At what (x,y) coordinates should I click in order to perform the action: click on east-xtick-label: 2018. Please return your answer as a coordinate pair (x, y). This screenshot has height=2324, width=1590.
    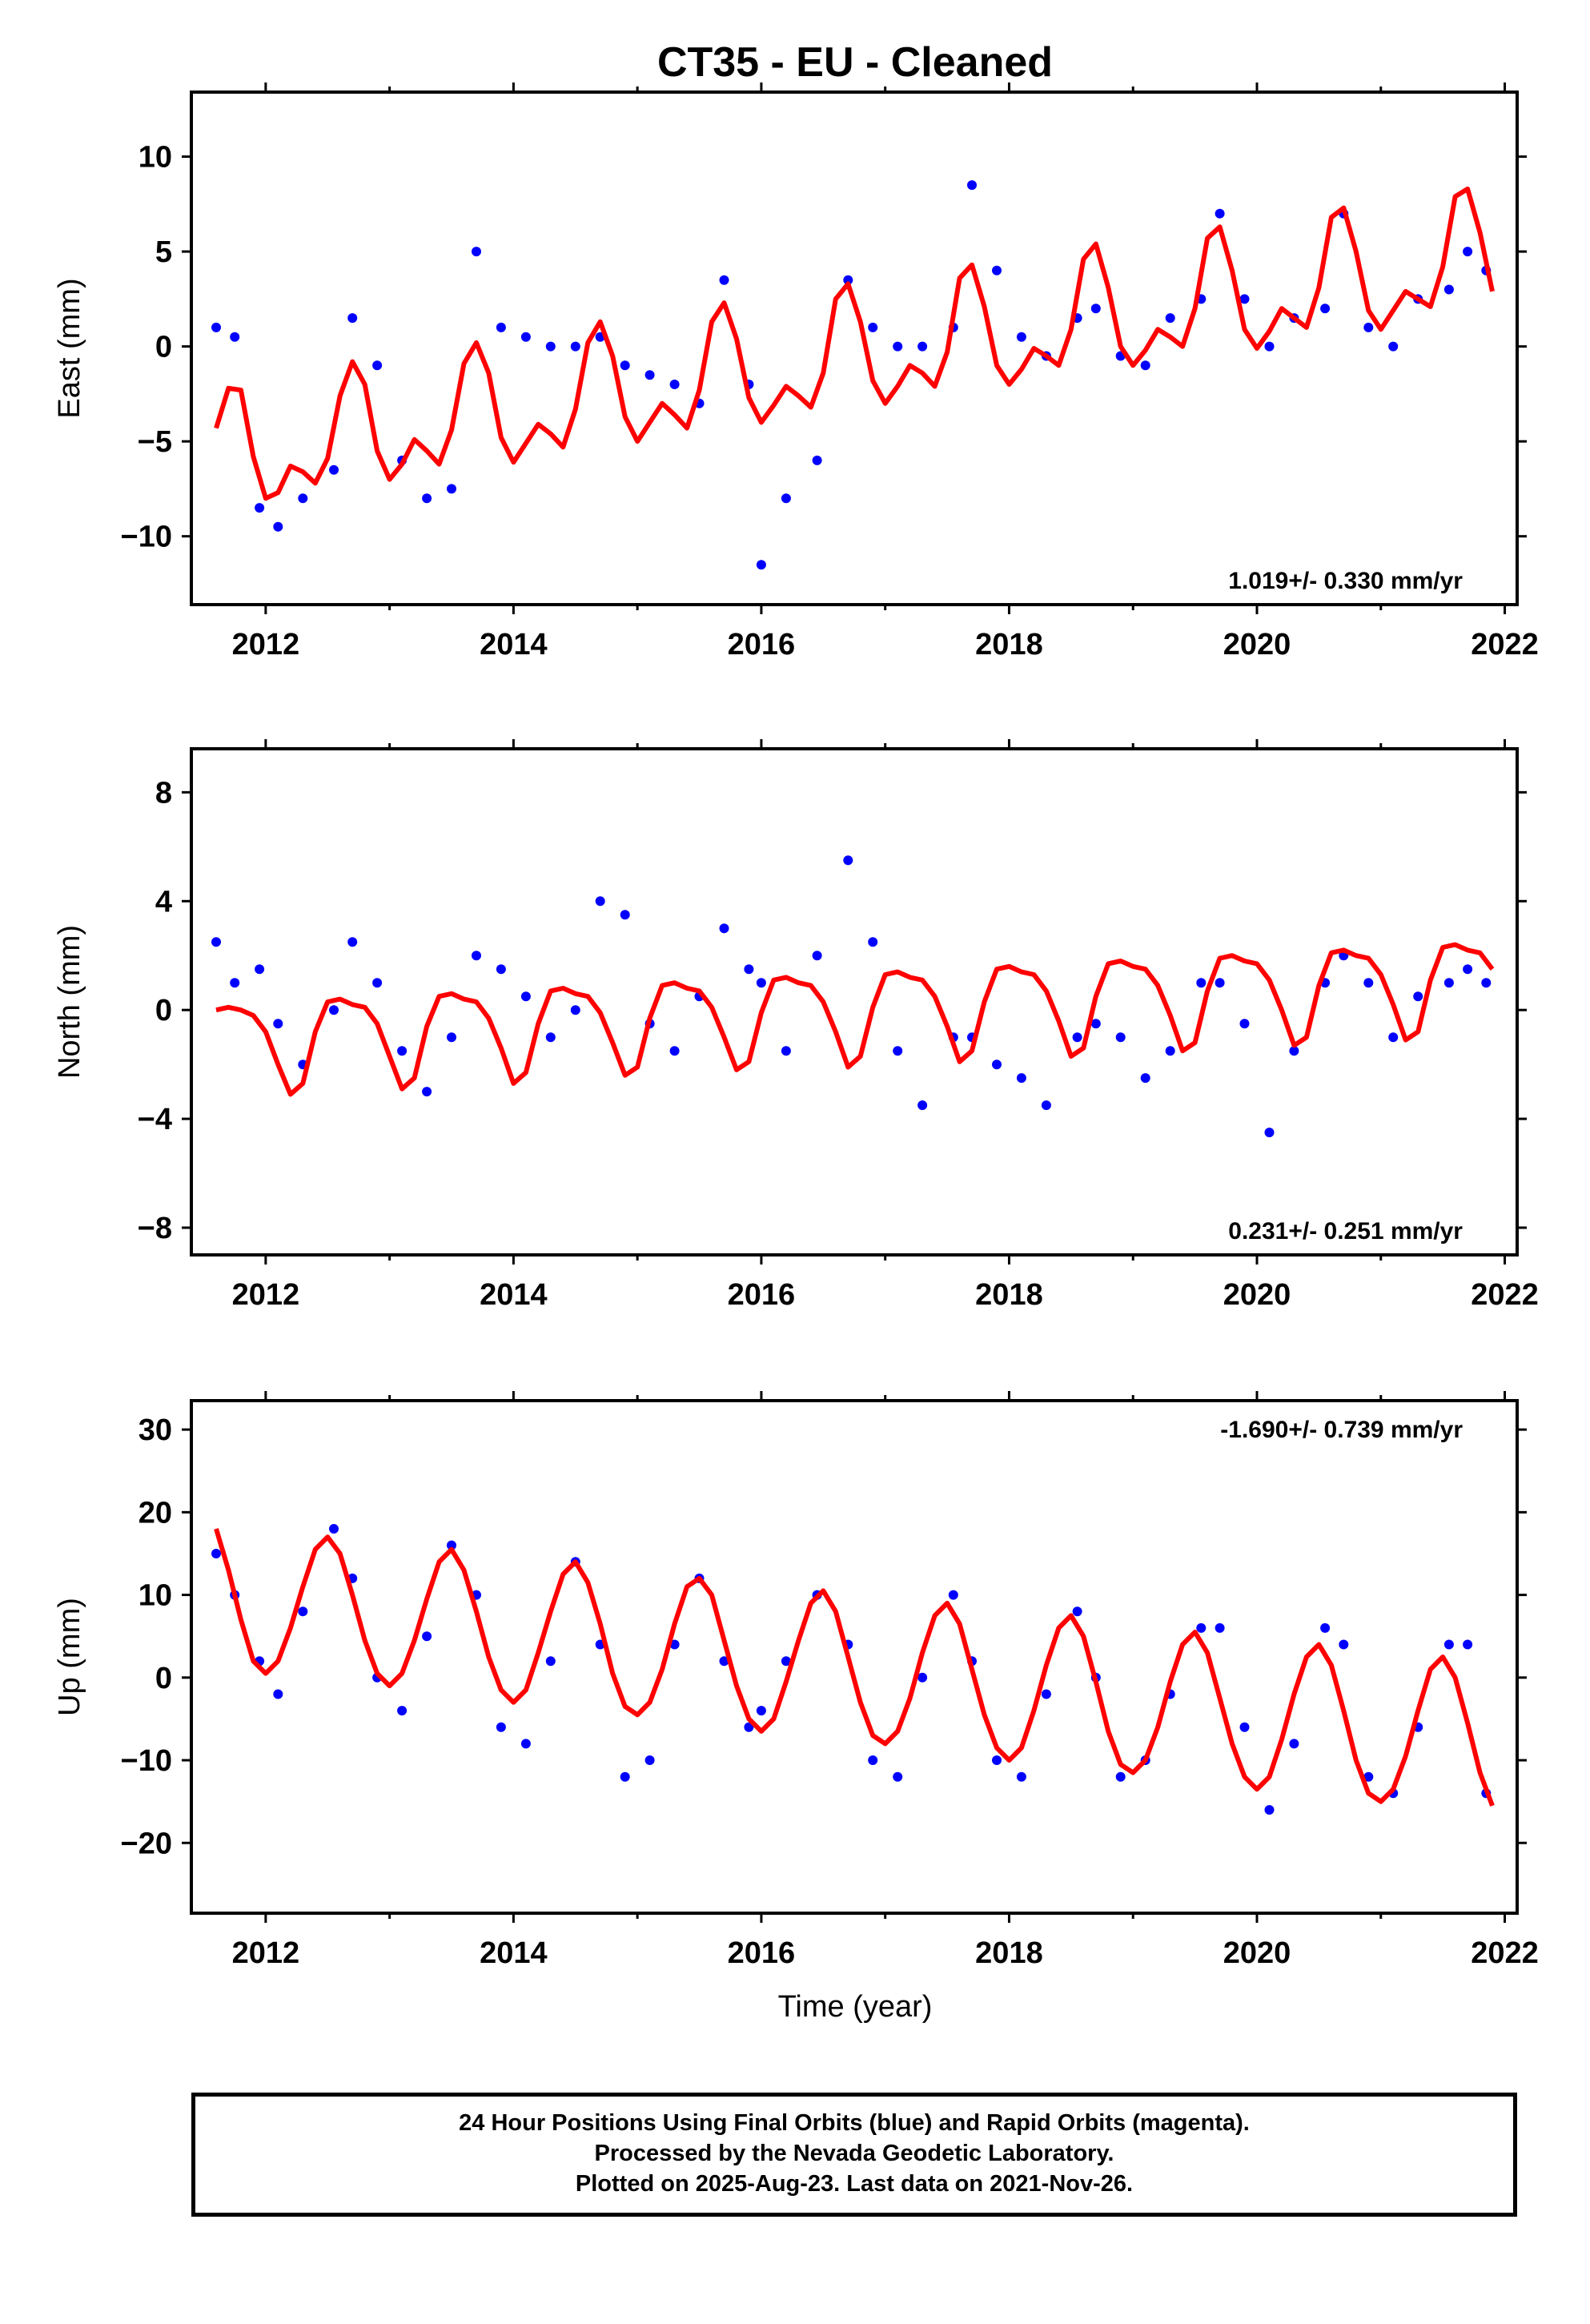
    Looking at the image, I should click on (1009, 644).